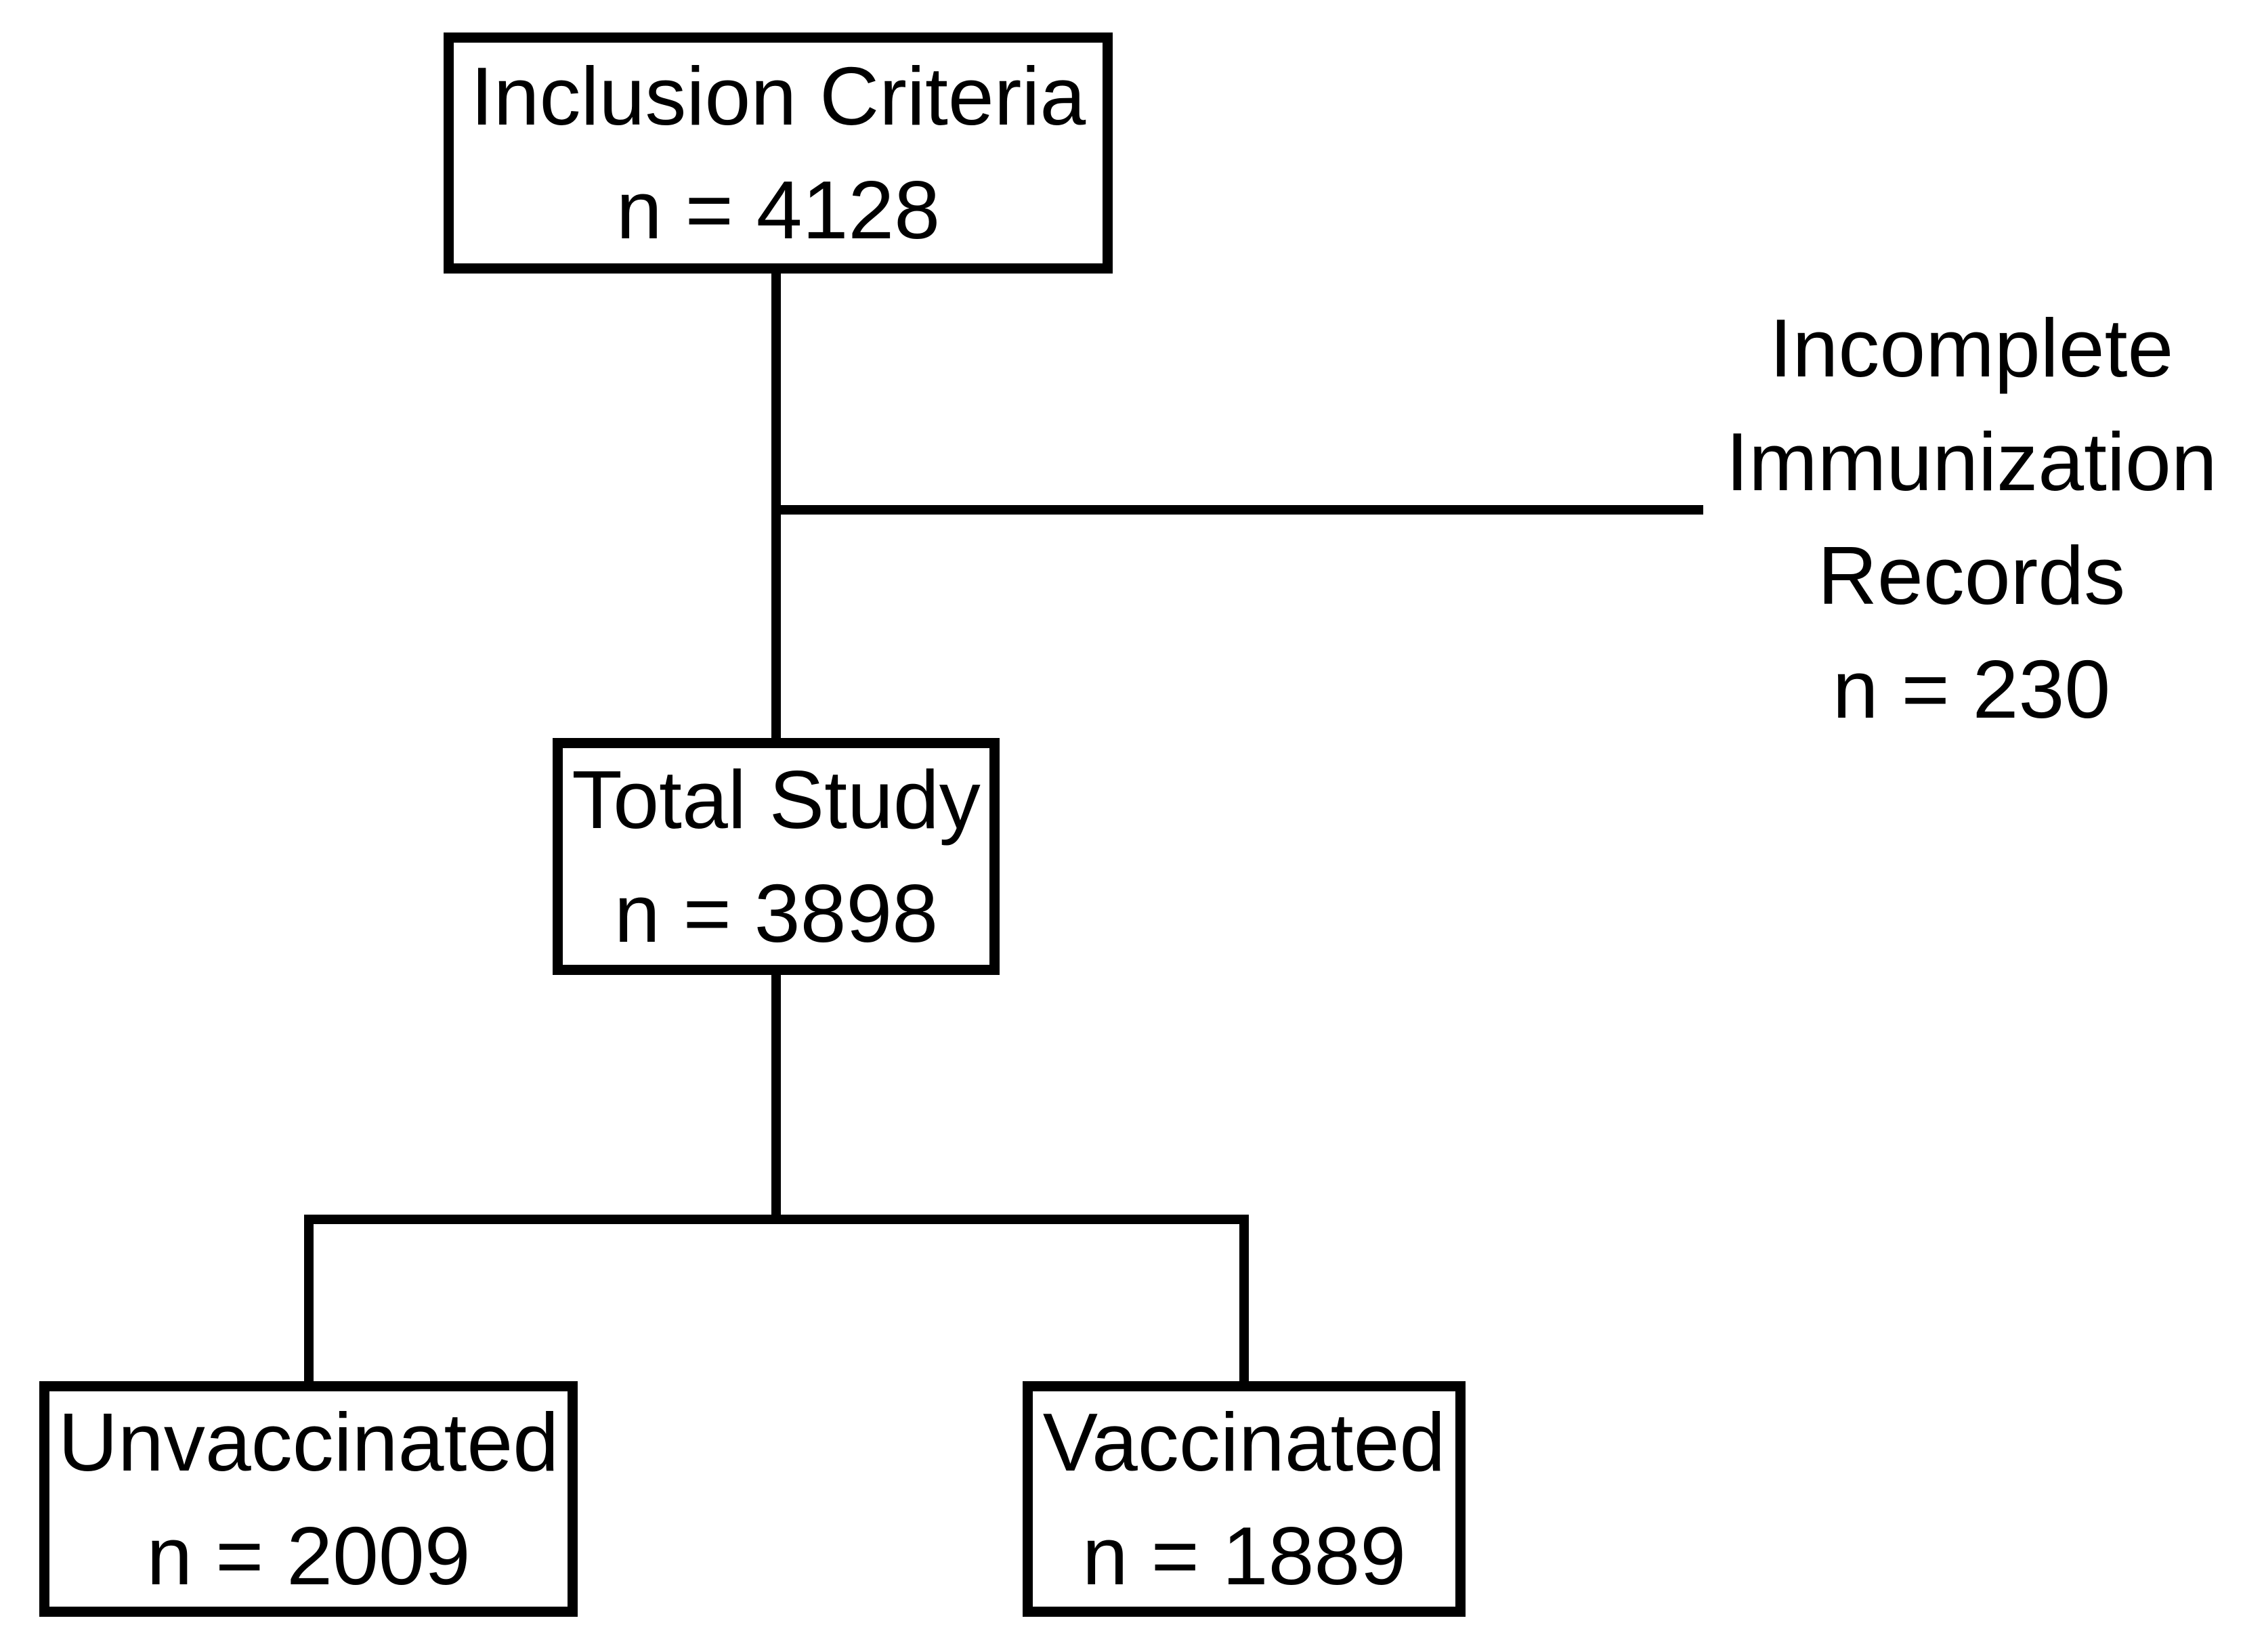 This screenshot has height=1652, width=2243. I want to click on connector-drop-to-vaccinated, so click(1244, 1300).